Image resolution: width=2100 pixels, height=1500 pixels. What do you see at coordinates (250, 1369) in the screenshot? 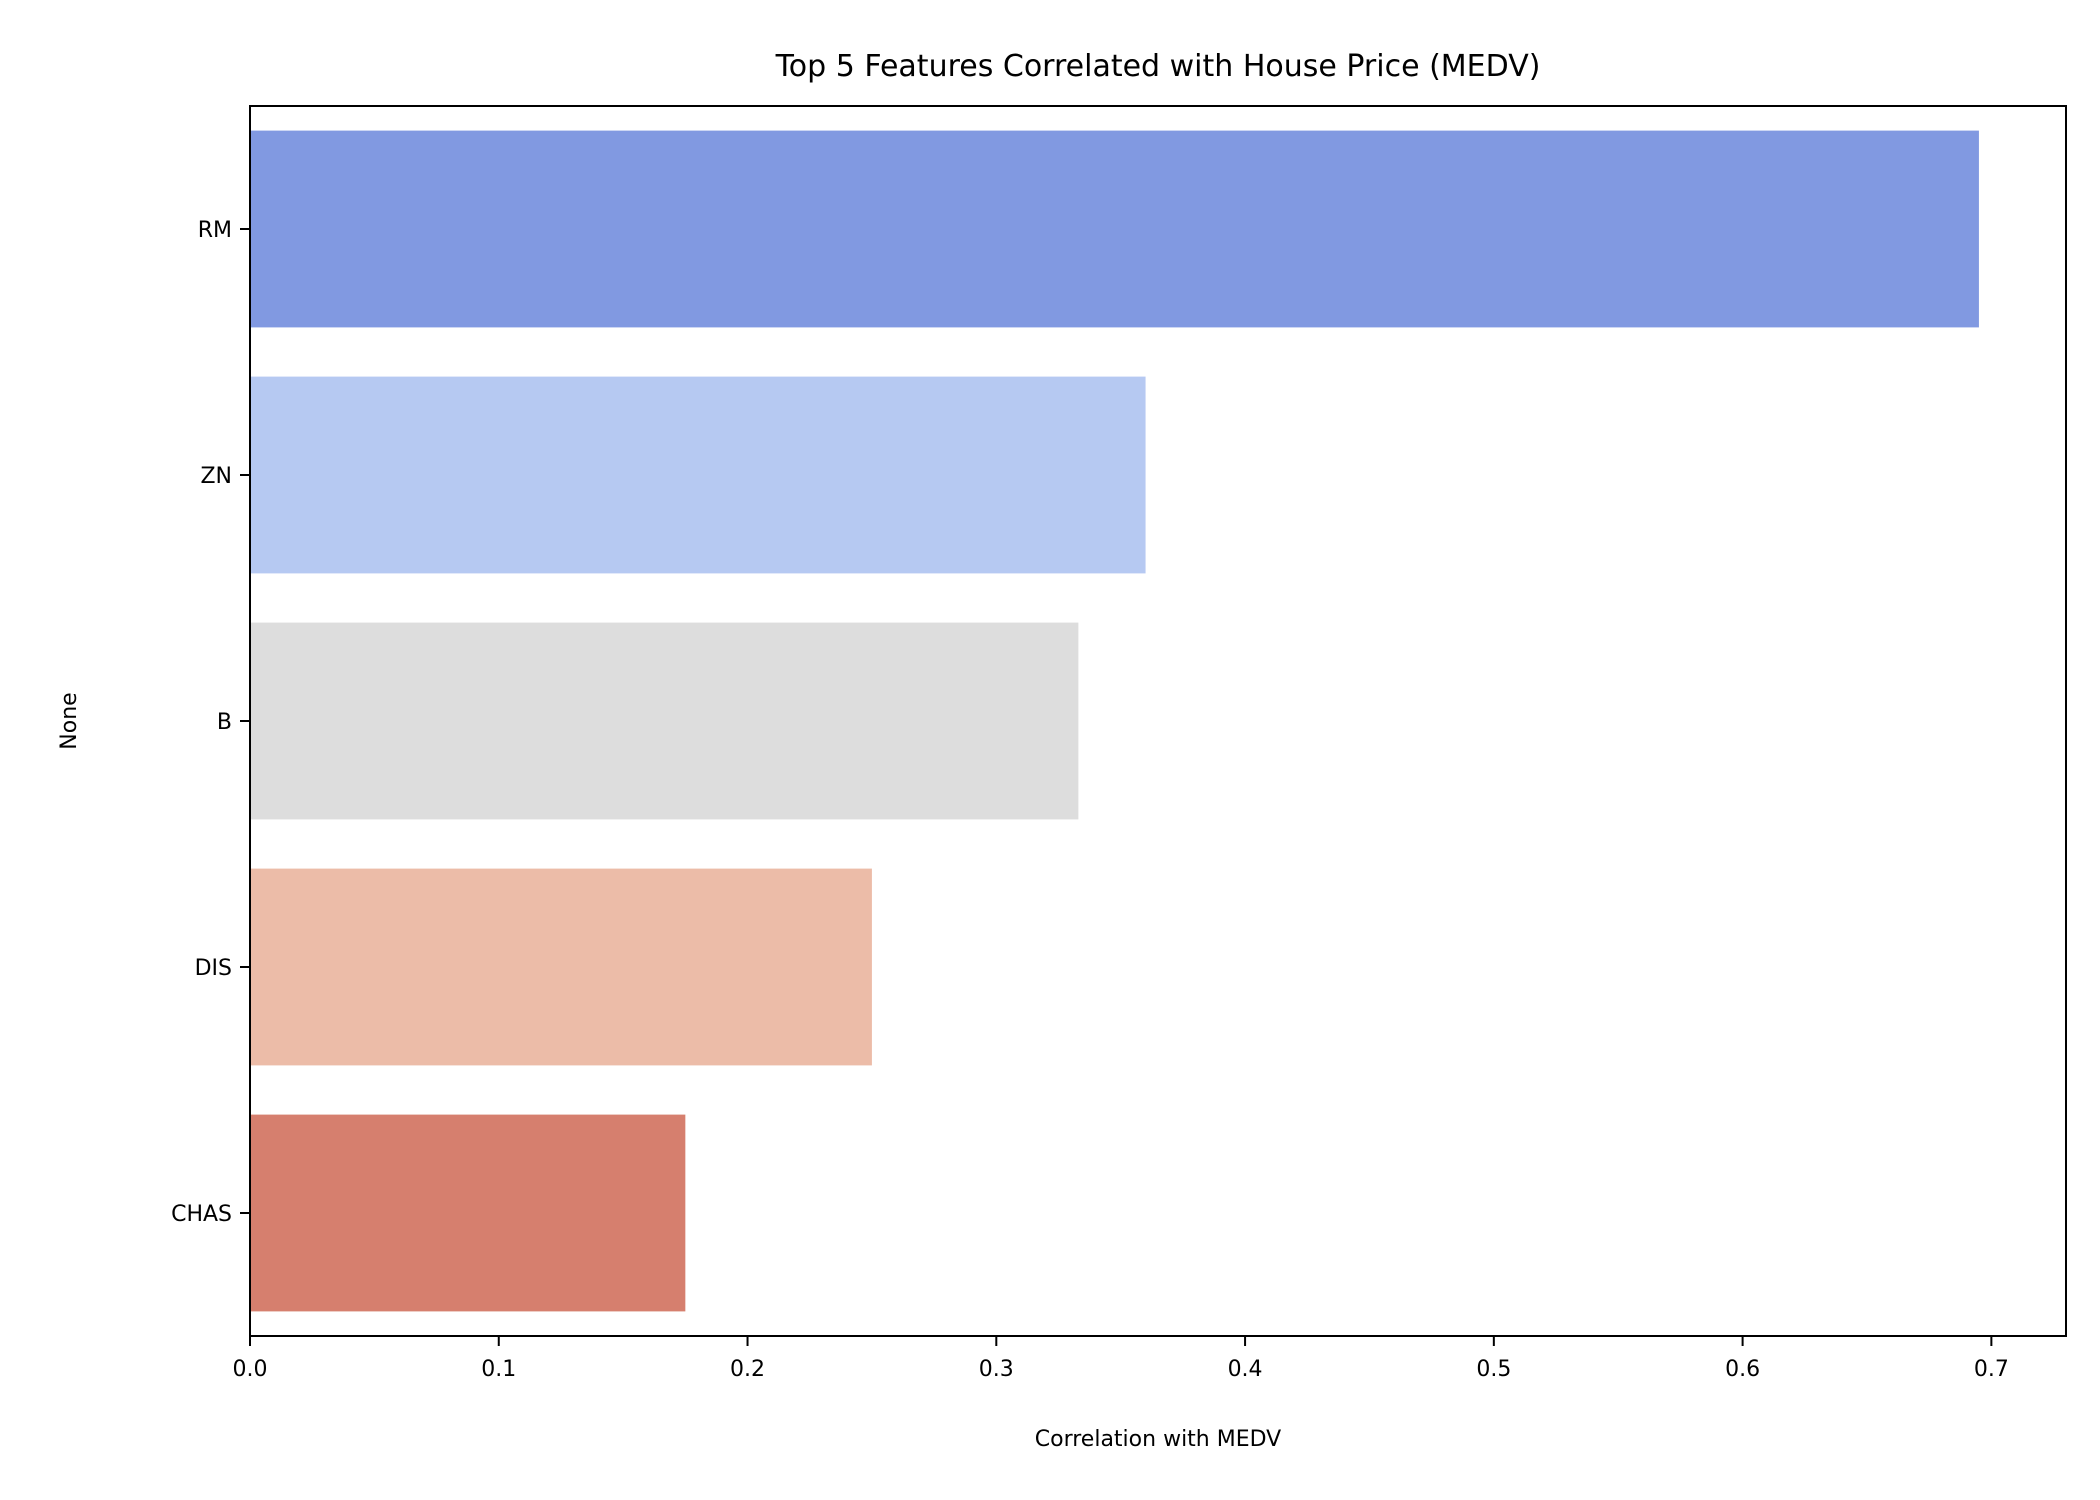
I see `x-tick-label: 0.0` at bounding box center [250, 1369].